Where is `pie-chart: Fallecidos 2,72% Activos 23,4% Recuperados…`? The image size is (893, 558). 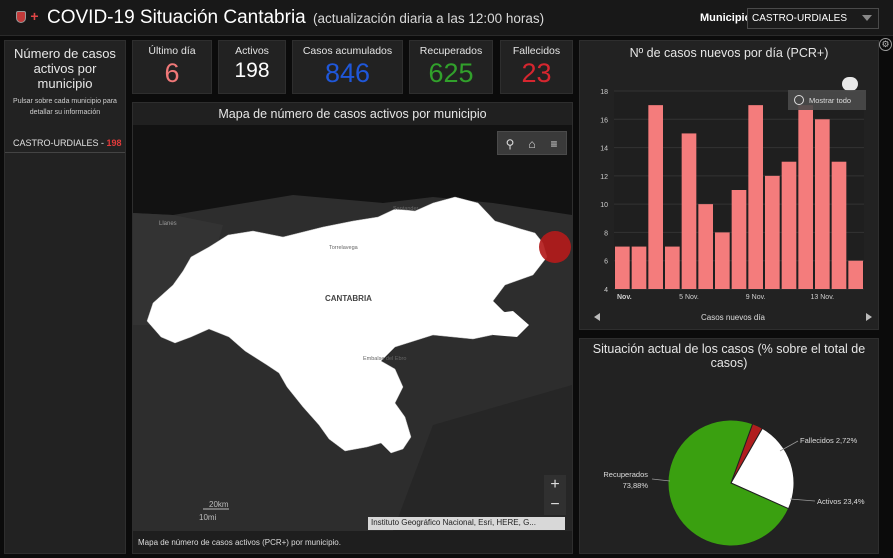 pie-chart: Fallecidos 2,72% Activos 23,4% Recuperados… is located at coordinates (734, 483).